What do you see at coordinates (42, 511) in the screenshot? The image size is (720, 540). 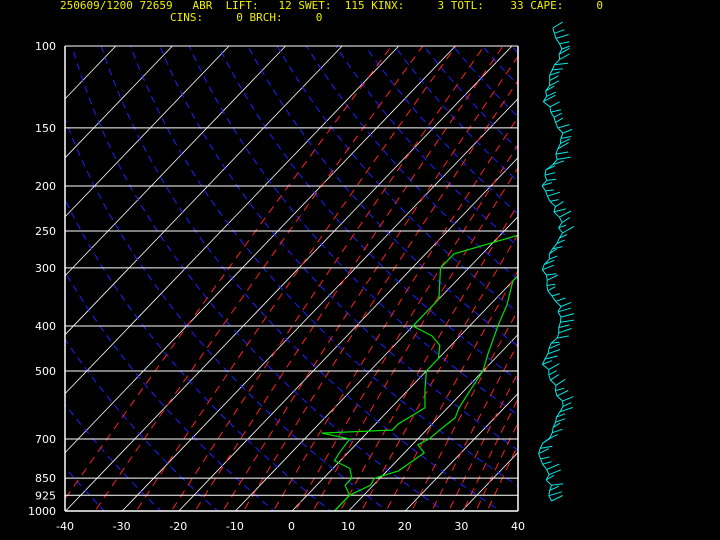 I see `pressure-tick-label: 1000` at bounding box center [42, 511].